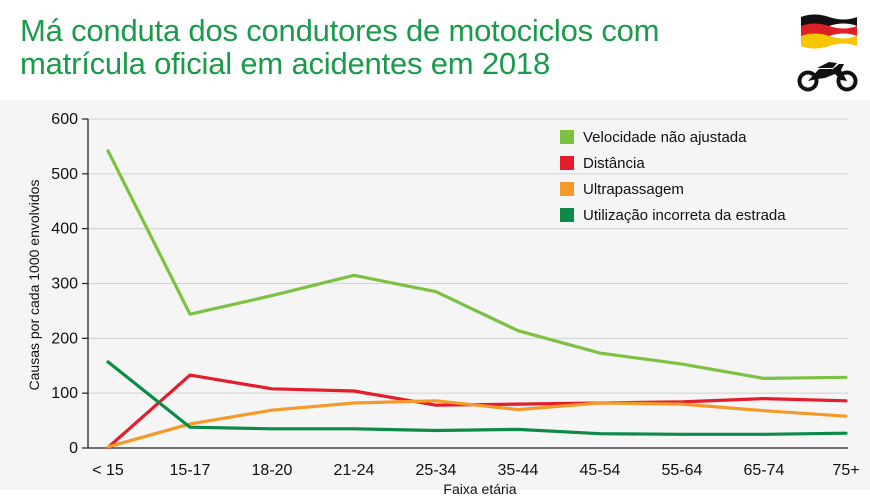 The width and height of the screenshot is (870, 497). Describe the element at coordinates (614, 163) in the screenshot. I see `legend-label: Distância` at that location.